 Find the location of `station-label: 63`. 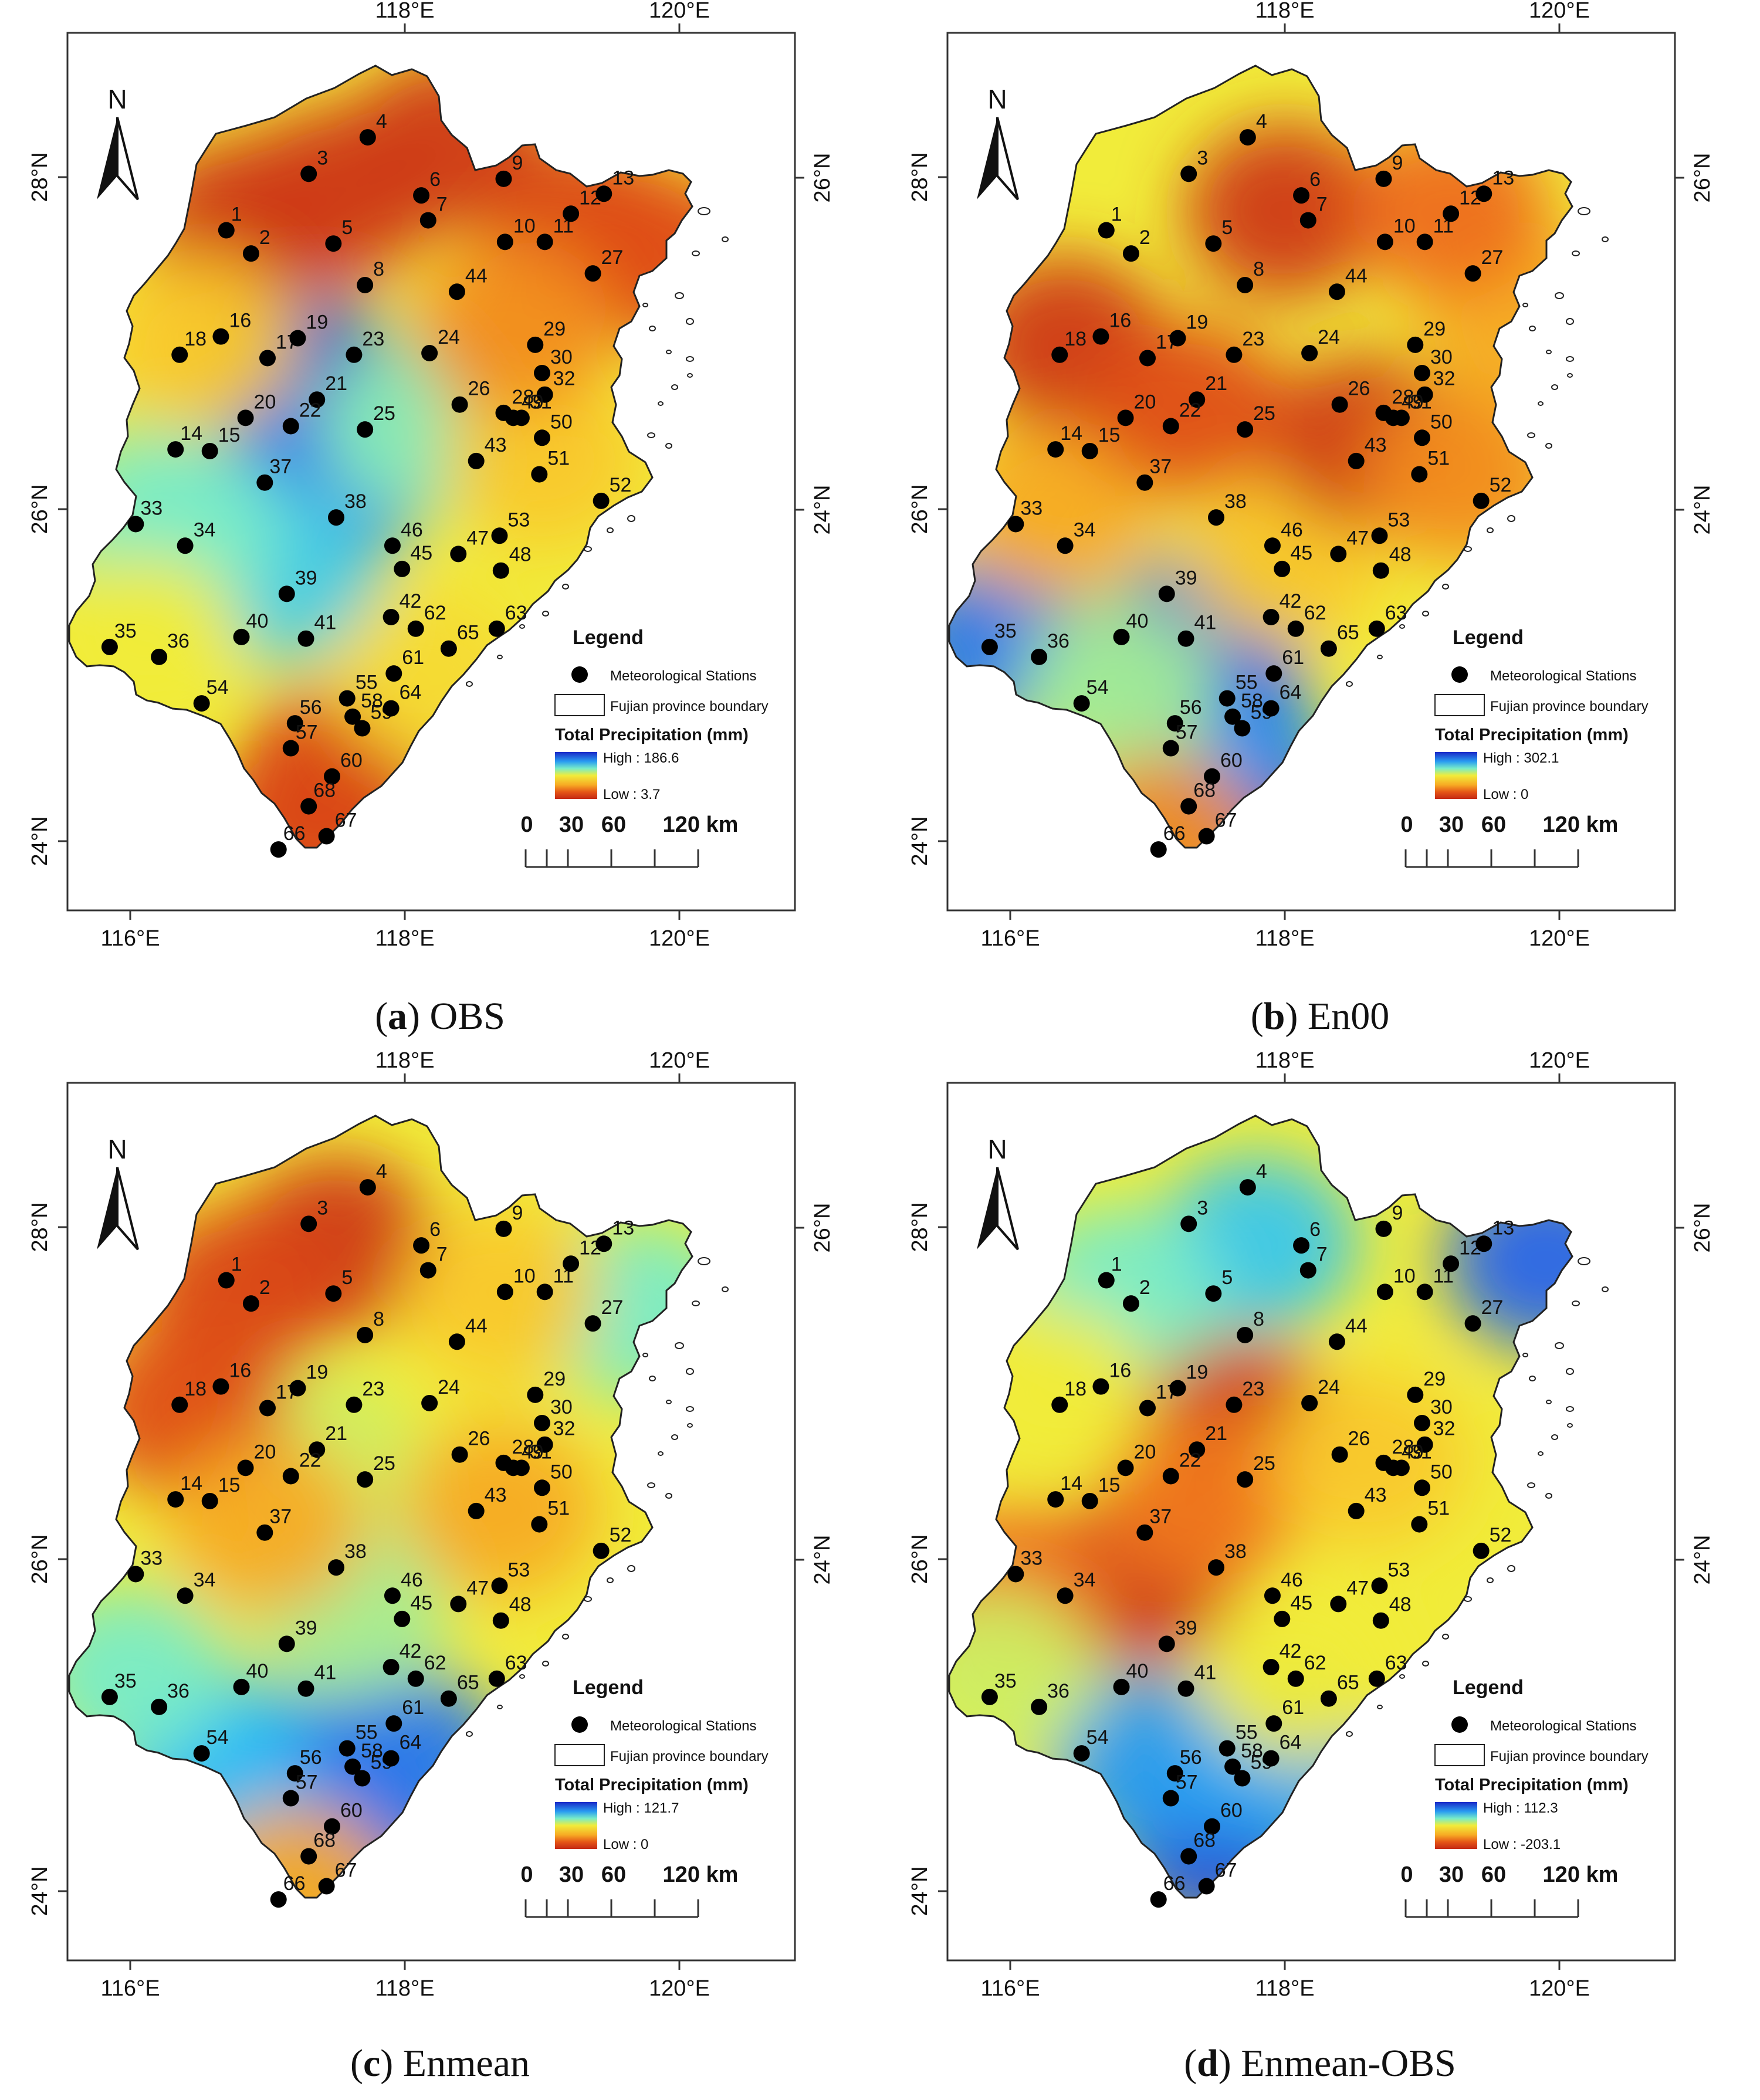

station-label: 63 is located at coordinates (1396, 613).